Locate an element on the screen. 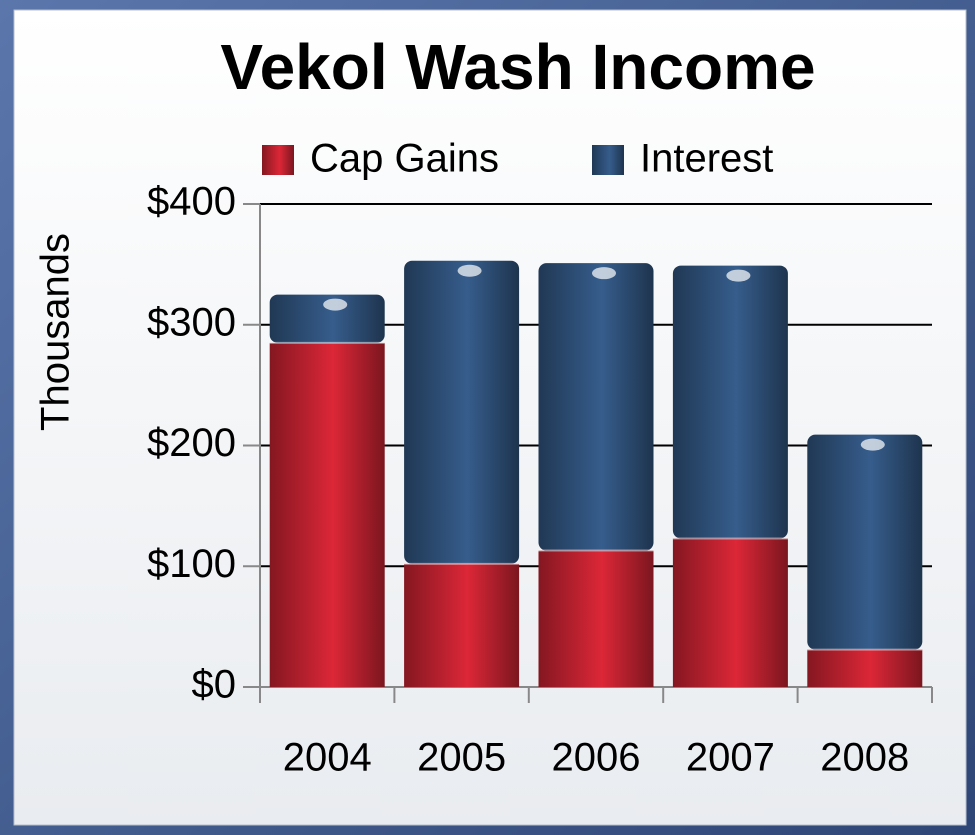 This screenshot has height=835, width=975. legend-label: Interest is located at coordinates (706, 159).